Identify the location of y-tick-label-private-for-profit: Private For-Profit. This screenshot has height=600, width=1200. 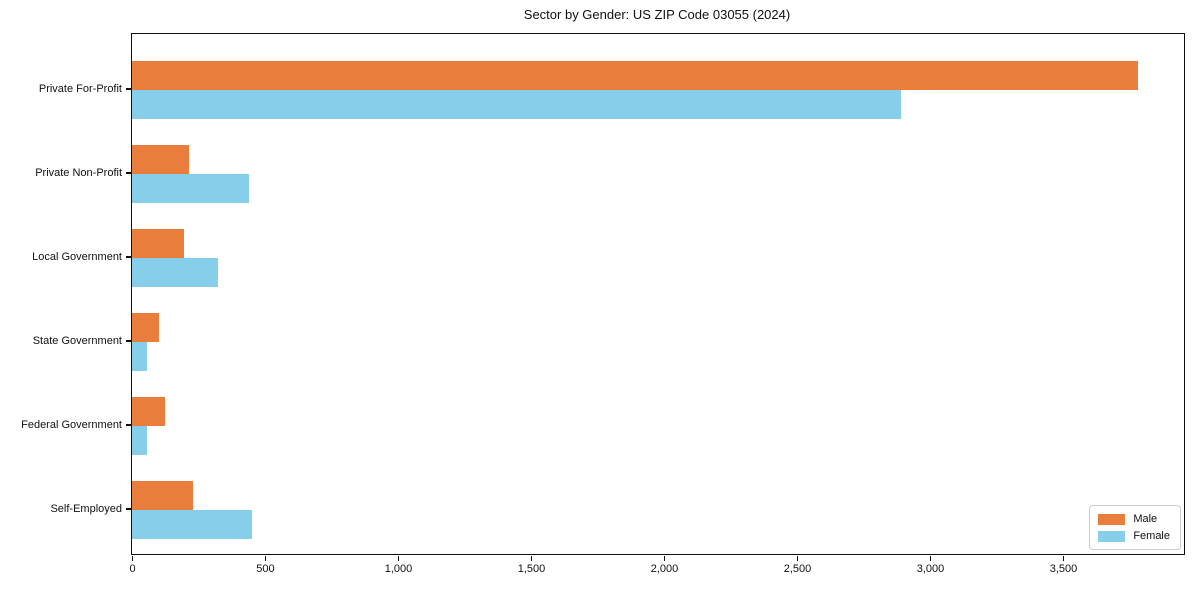
(80, 89).